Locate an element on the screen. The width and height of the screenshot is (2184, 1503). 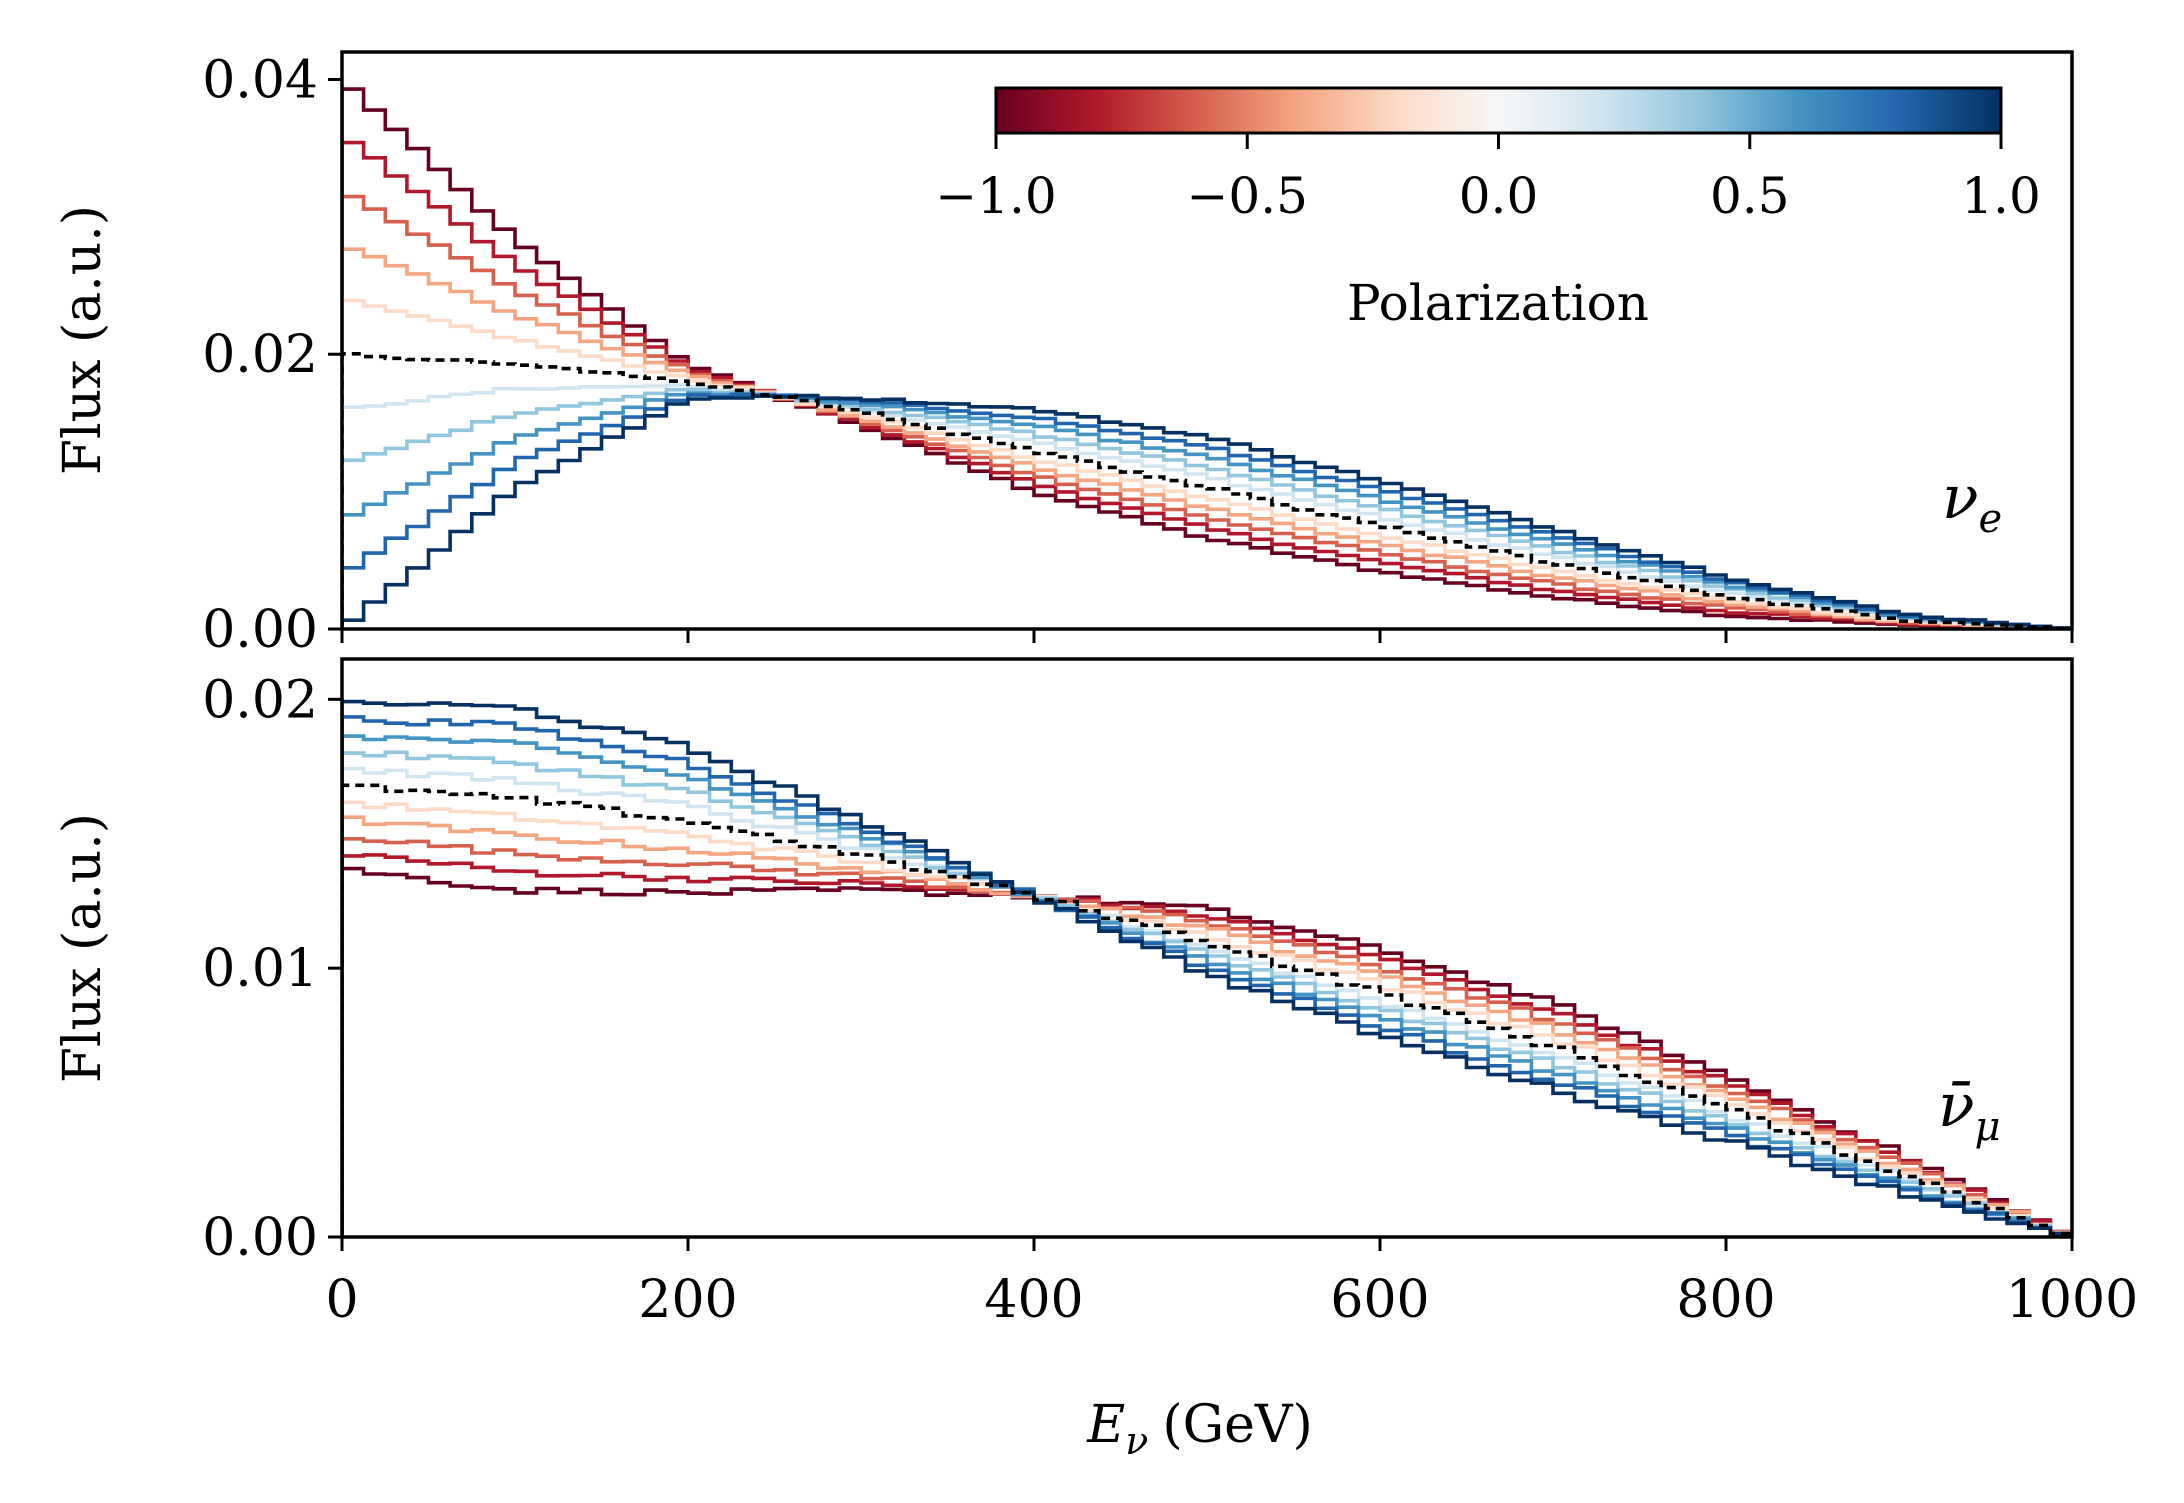
bottom-x-tick-label: 600 is located at coordinates (1379, 1300).